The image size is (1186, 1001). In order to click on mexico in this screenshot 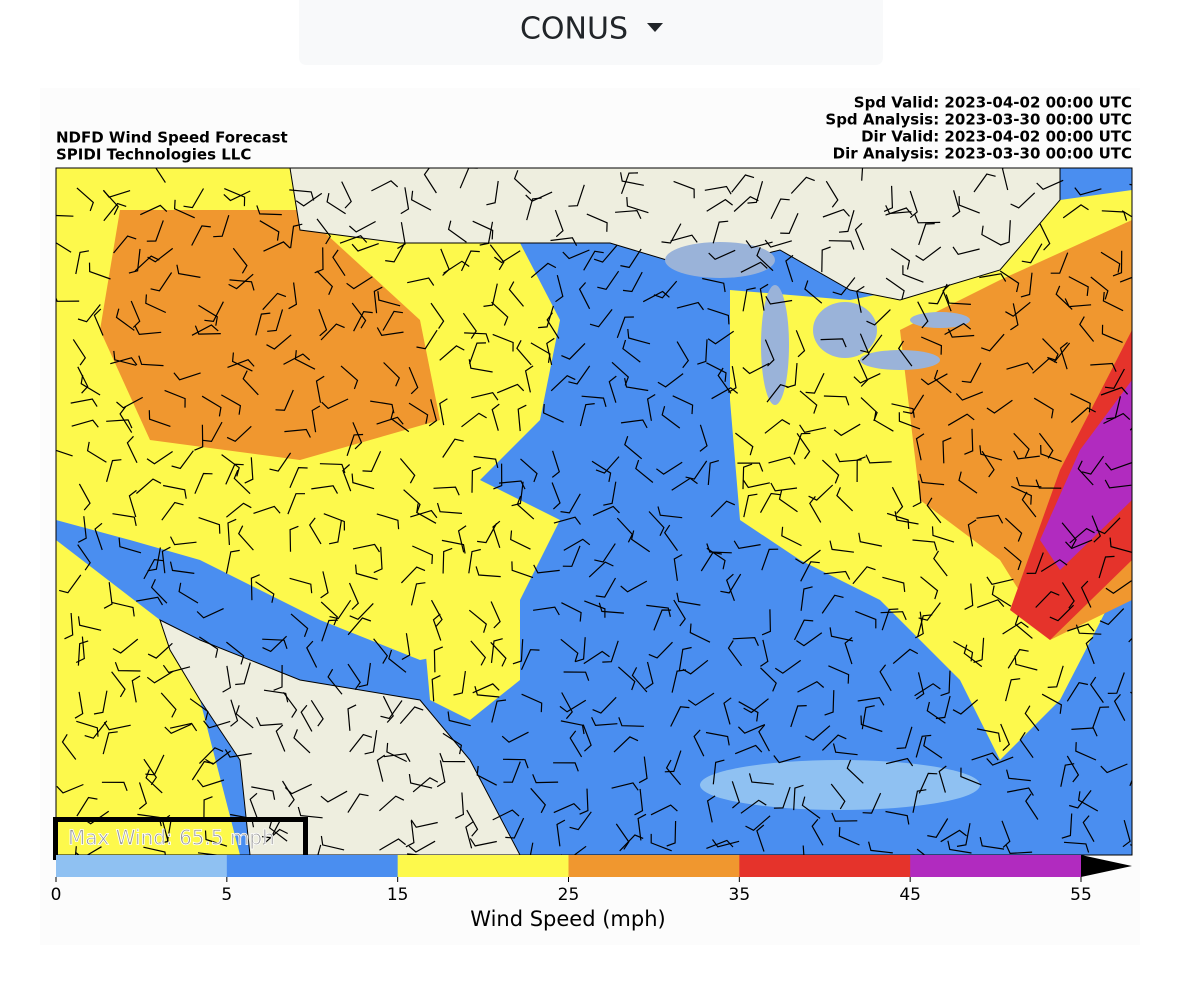, I will do `click(340, 737)`.